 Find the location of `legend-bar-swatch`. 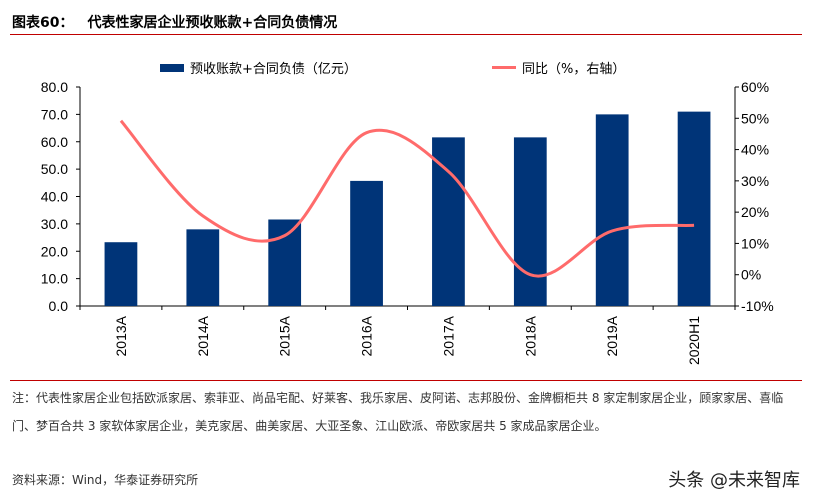

legend-bar-swatch is located at coordinates (172, 67).